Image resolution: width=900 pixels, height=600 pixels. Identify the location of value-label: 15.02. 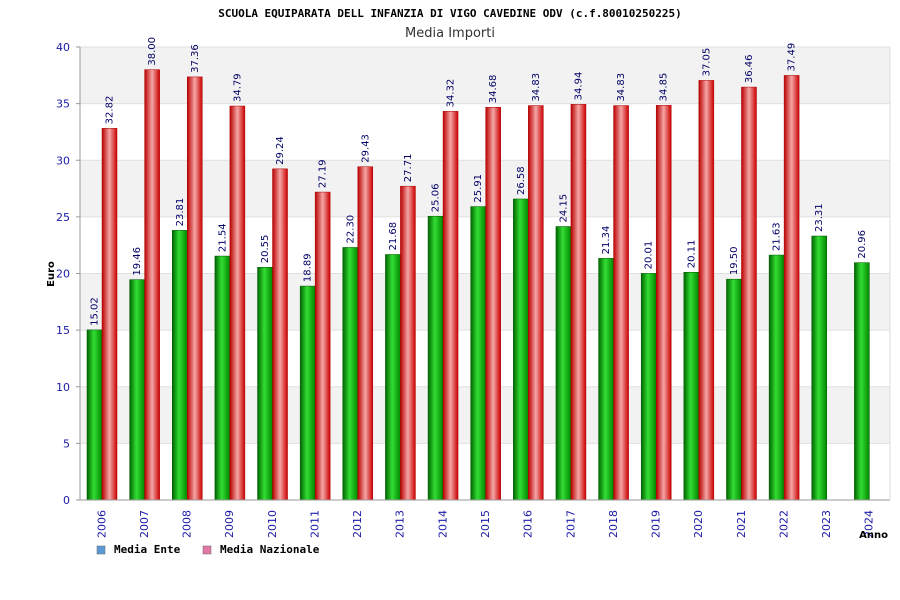
(95, 311).